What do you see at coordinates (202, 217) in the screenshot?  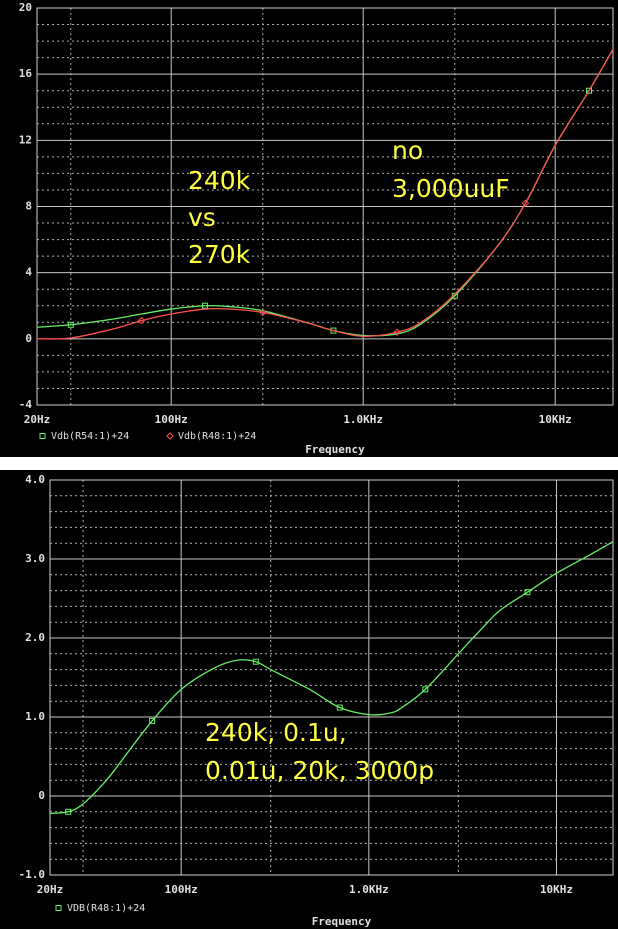 I see `annotation: vs` at bounding box center [202, 217].